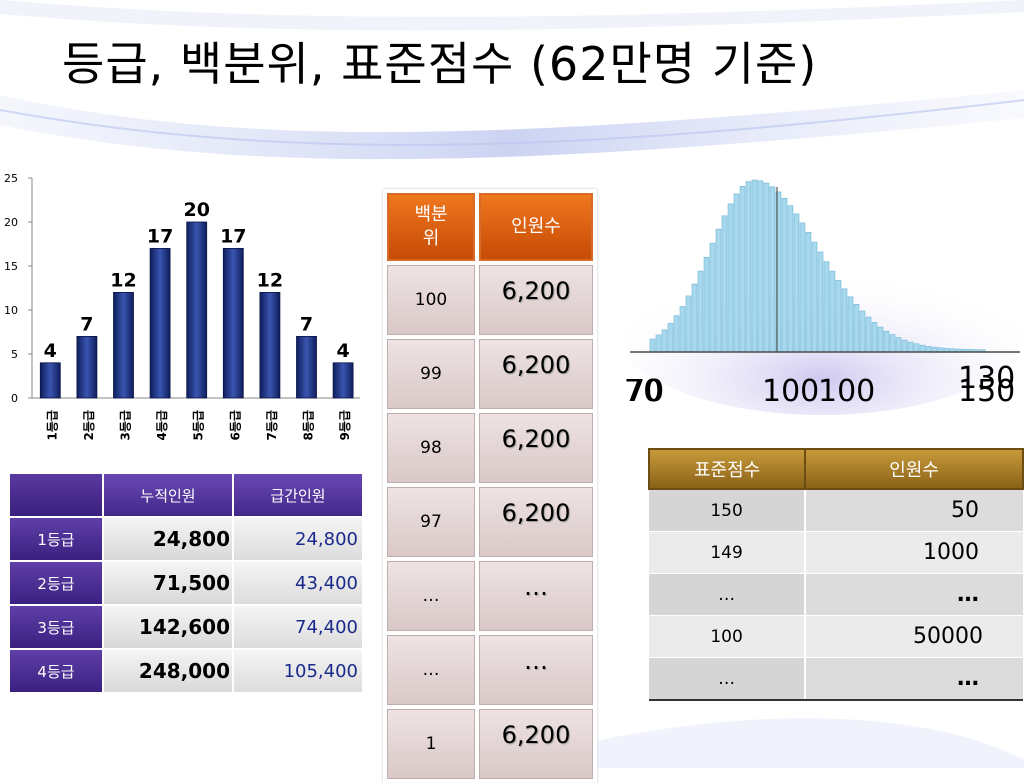 The width and height of the screenshot is (1024, 783). What do you see at coordinates (913, 636) in the screenshot?
I see `std-count: 50000` at bounding box center [913, 636].